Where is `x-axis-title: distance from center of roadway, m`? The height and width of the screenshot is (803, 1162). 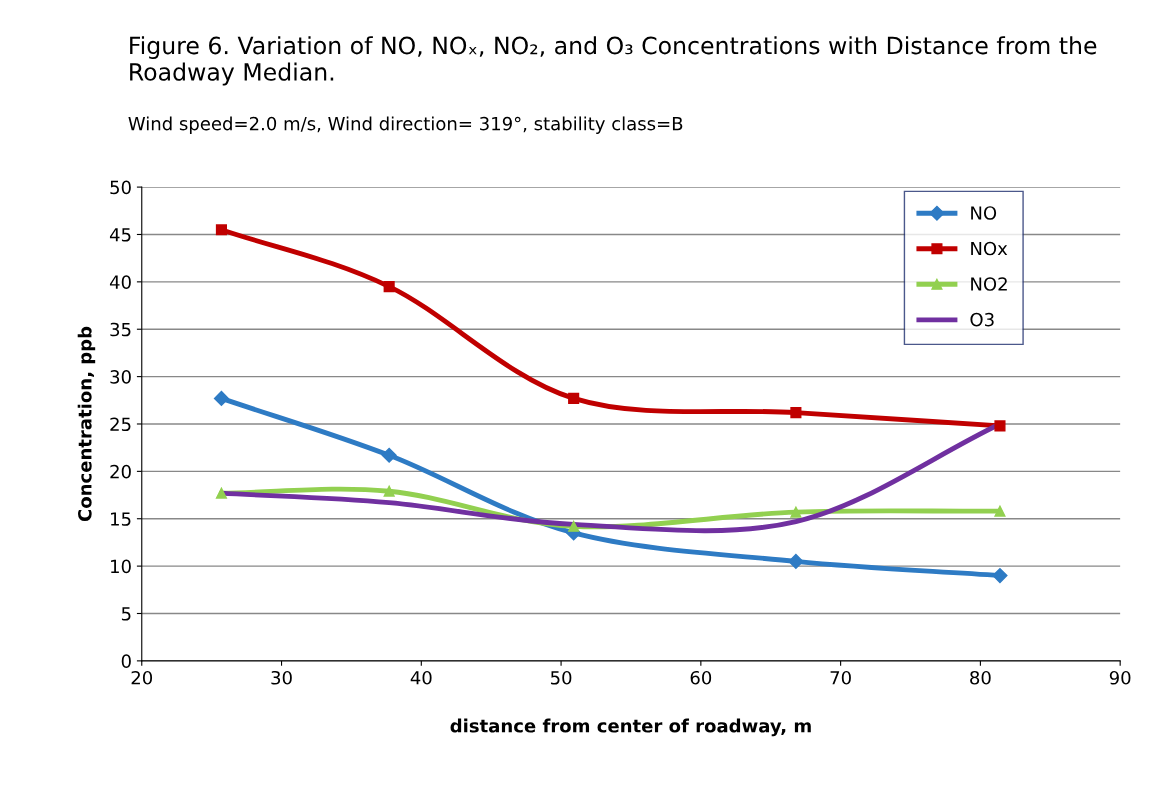
x-axis-title: distance from center of roadway, m is located at coordinates (630, 727).